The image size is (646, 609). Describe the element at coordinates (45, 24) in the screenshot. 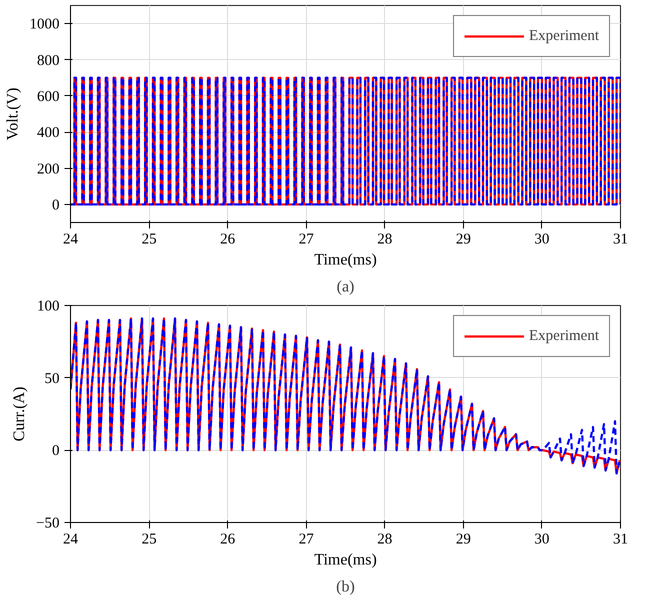

I see `y-tick-label: 1000` at that location.